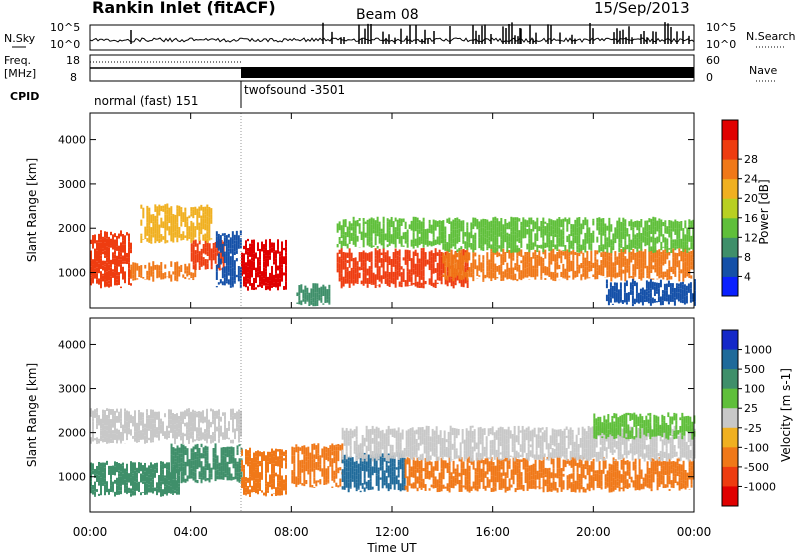 This screenshot has height=554, width=800. I want to click on noise-right-tick-bottom: 10^0, so click(721, 44).